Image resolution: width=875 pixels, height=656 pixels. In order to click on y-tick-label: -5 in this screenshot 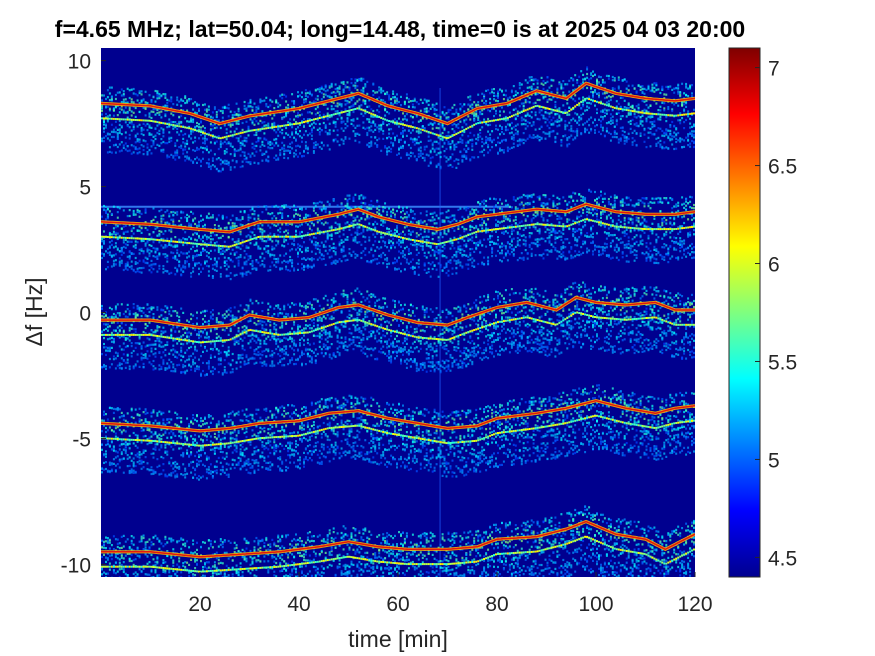, I will do `click(81, 439)`.